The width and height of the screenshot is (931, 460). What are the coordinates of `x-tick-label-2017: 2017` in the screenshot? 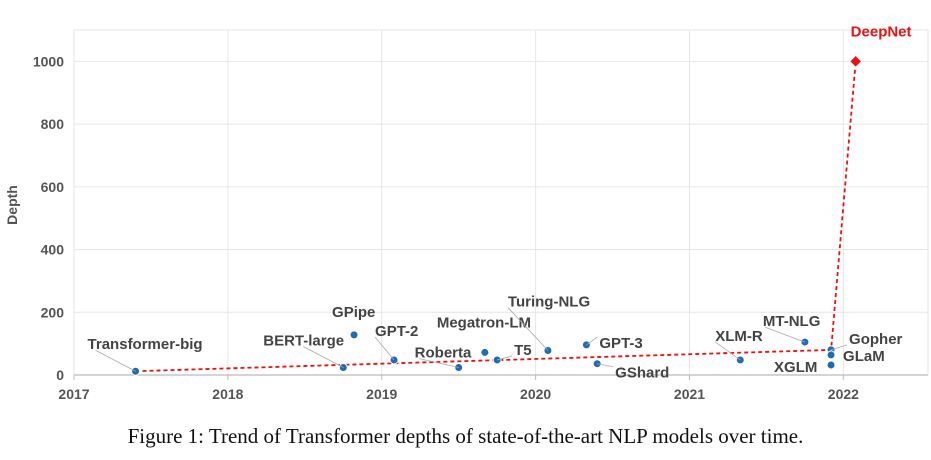 It's located at (73, 394).